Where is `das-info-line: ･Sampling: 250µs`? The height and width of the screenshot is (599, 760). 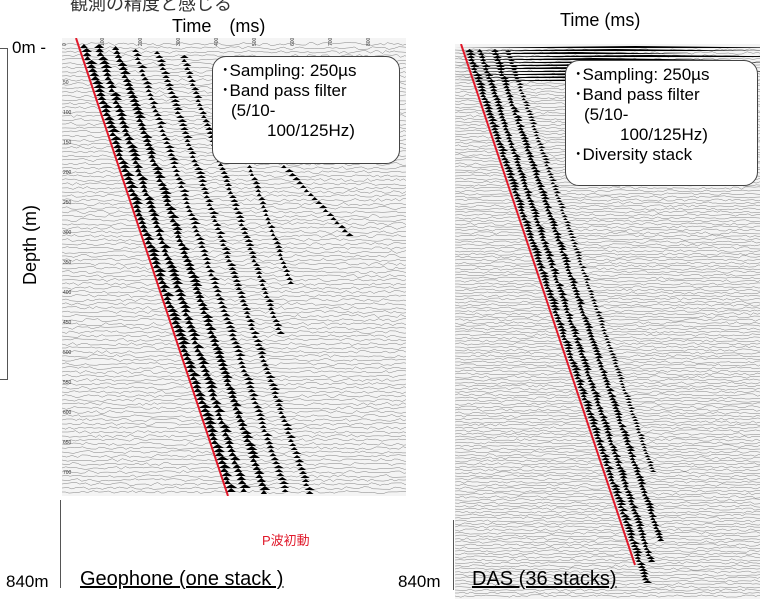
das-info-line: ･Sampling: 250µs is located at coordinates (642, 74).